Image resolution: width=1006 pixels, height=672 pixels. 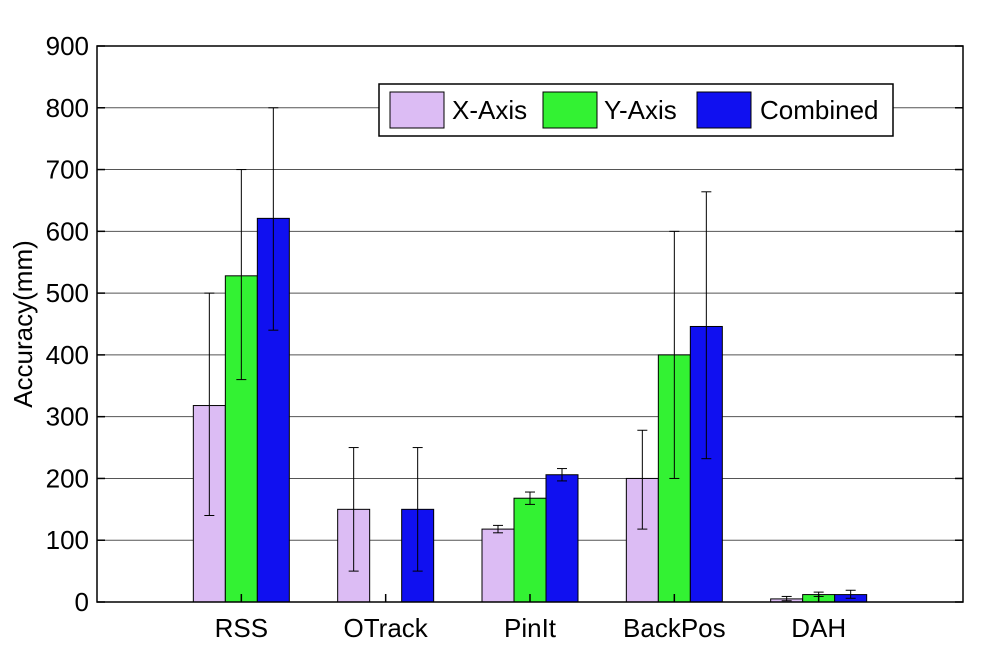 What do you see at coordinates (640, 110) in the screenshot?
I see `legend-label: Y-Axis` at bounding box center [640, 110].